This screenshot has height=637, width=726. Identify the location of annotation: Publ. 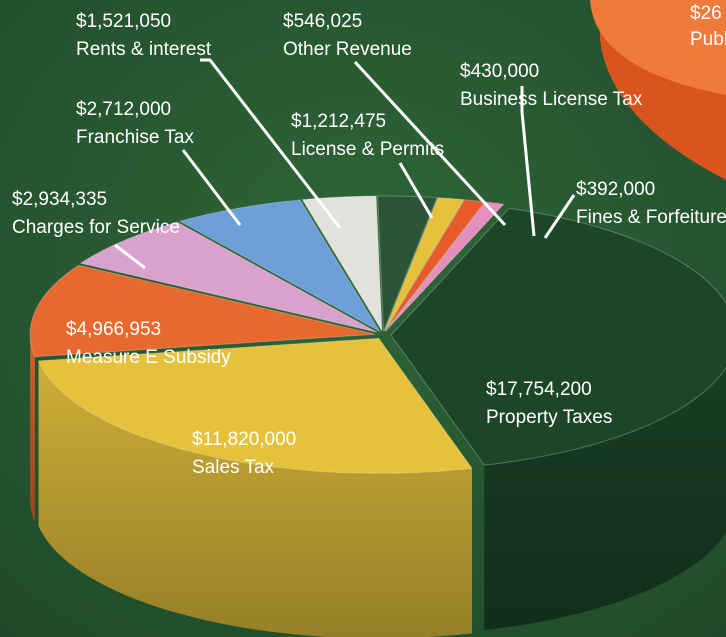
(708, 39).